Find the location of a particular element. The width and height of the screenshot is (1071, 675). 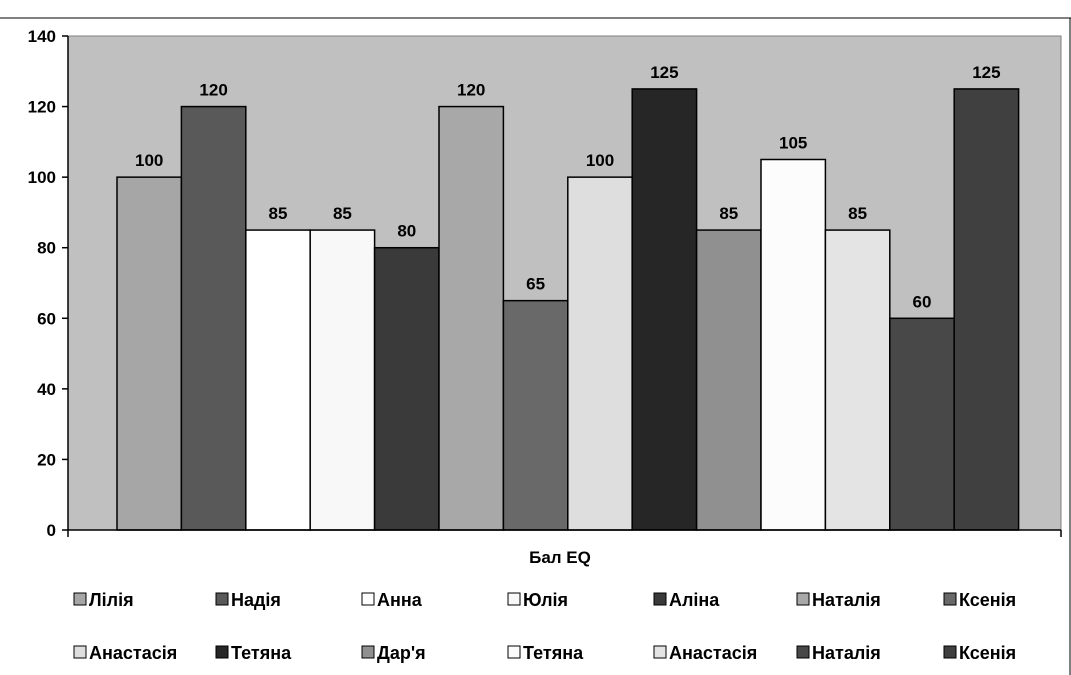

x-axis-label: Бал EQ is located at coordinates (560, 557).